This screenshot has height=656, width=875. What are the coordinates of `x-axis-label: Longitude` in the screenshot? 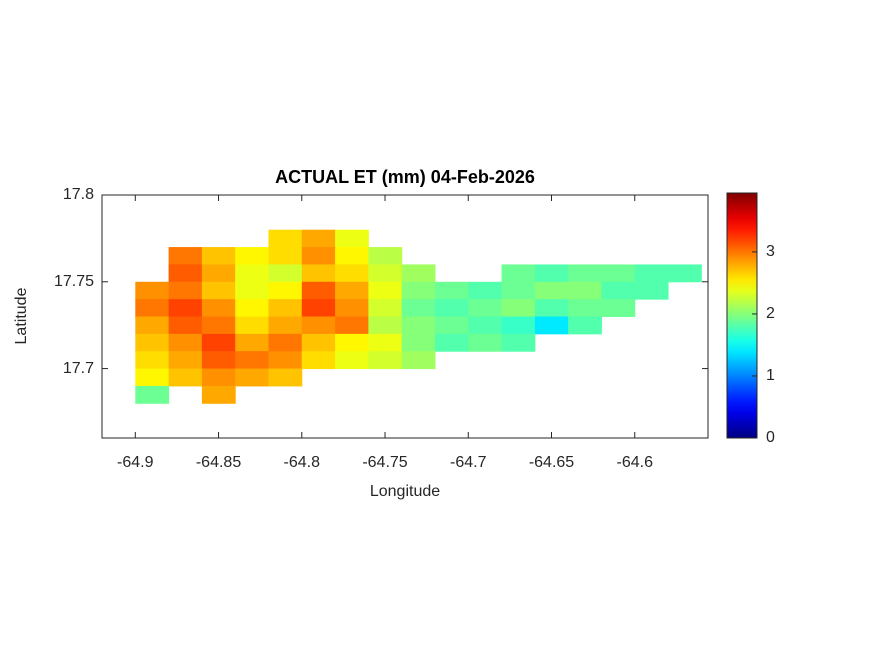 It's located at (405, 491).